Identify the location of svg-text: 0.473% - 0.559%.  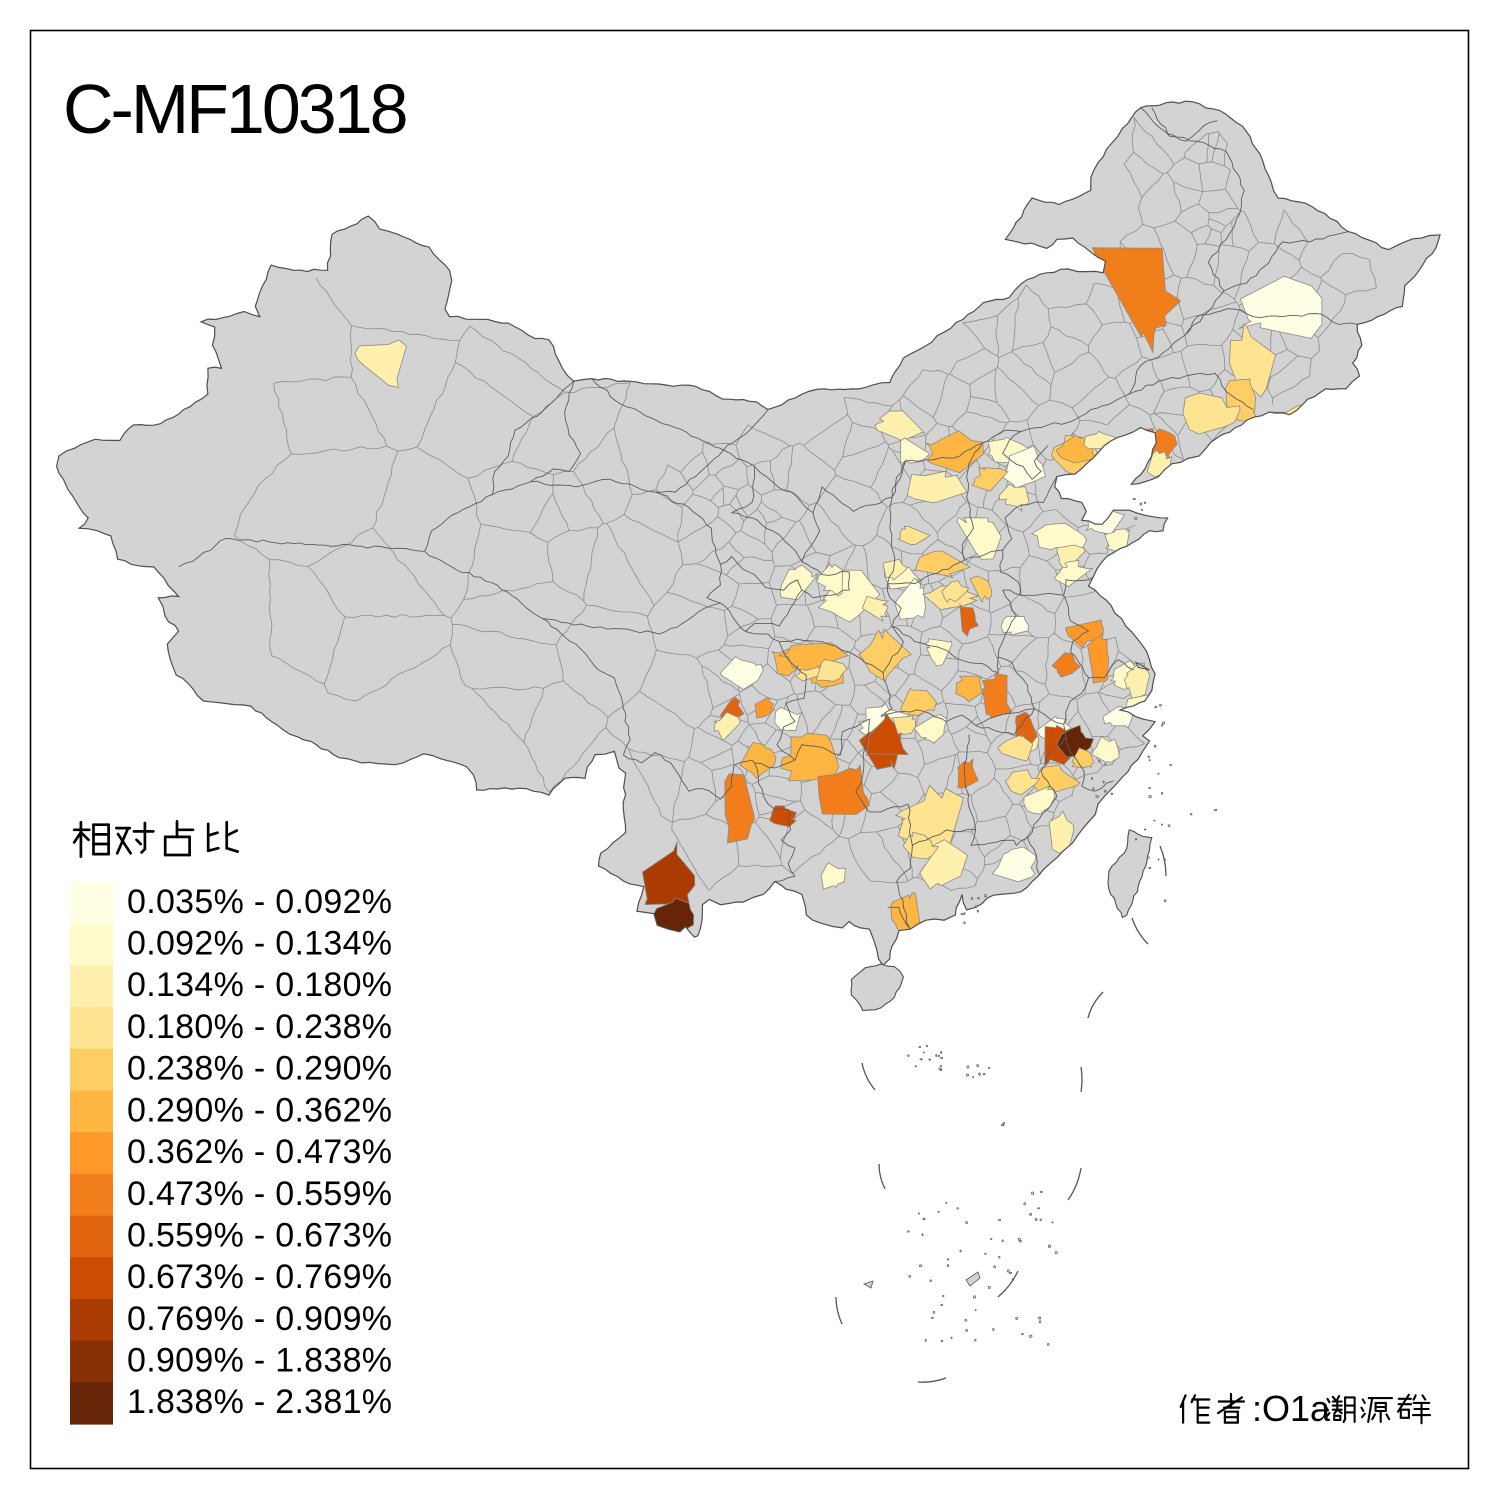
(259, 1194).